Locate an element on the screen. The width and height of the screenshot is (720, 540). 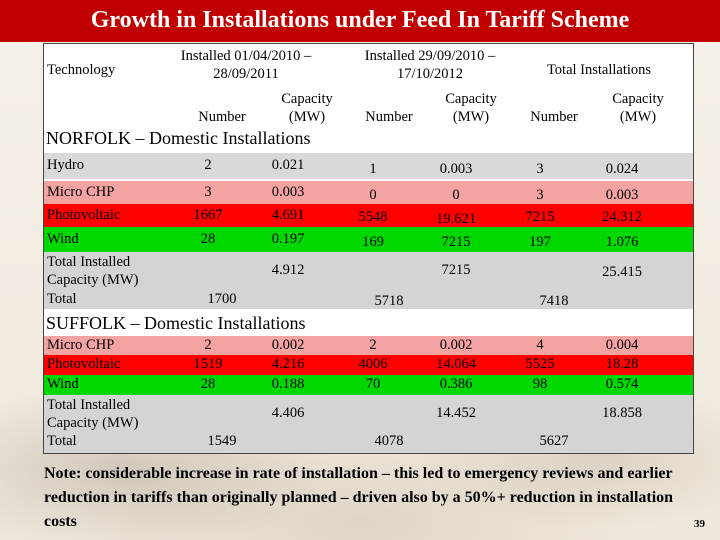
header-number-3: Number is located at coordinates (554, 117).